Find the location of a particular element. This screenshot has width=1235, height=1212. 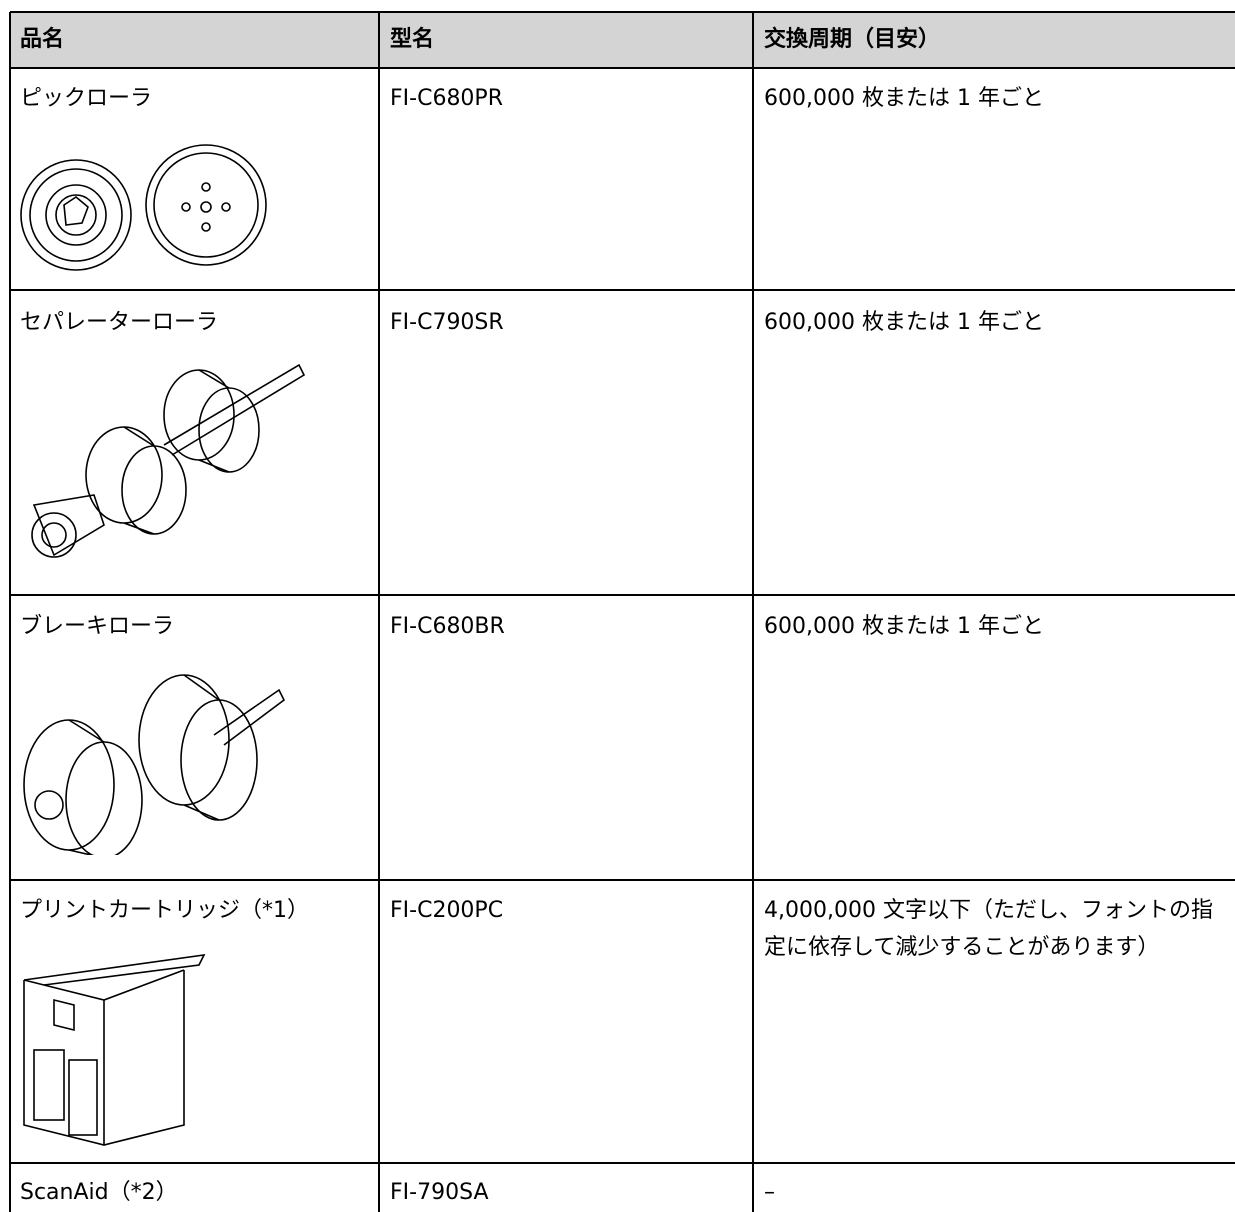

cell: セパレーターローラ is located at coordinates (119, 322).